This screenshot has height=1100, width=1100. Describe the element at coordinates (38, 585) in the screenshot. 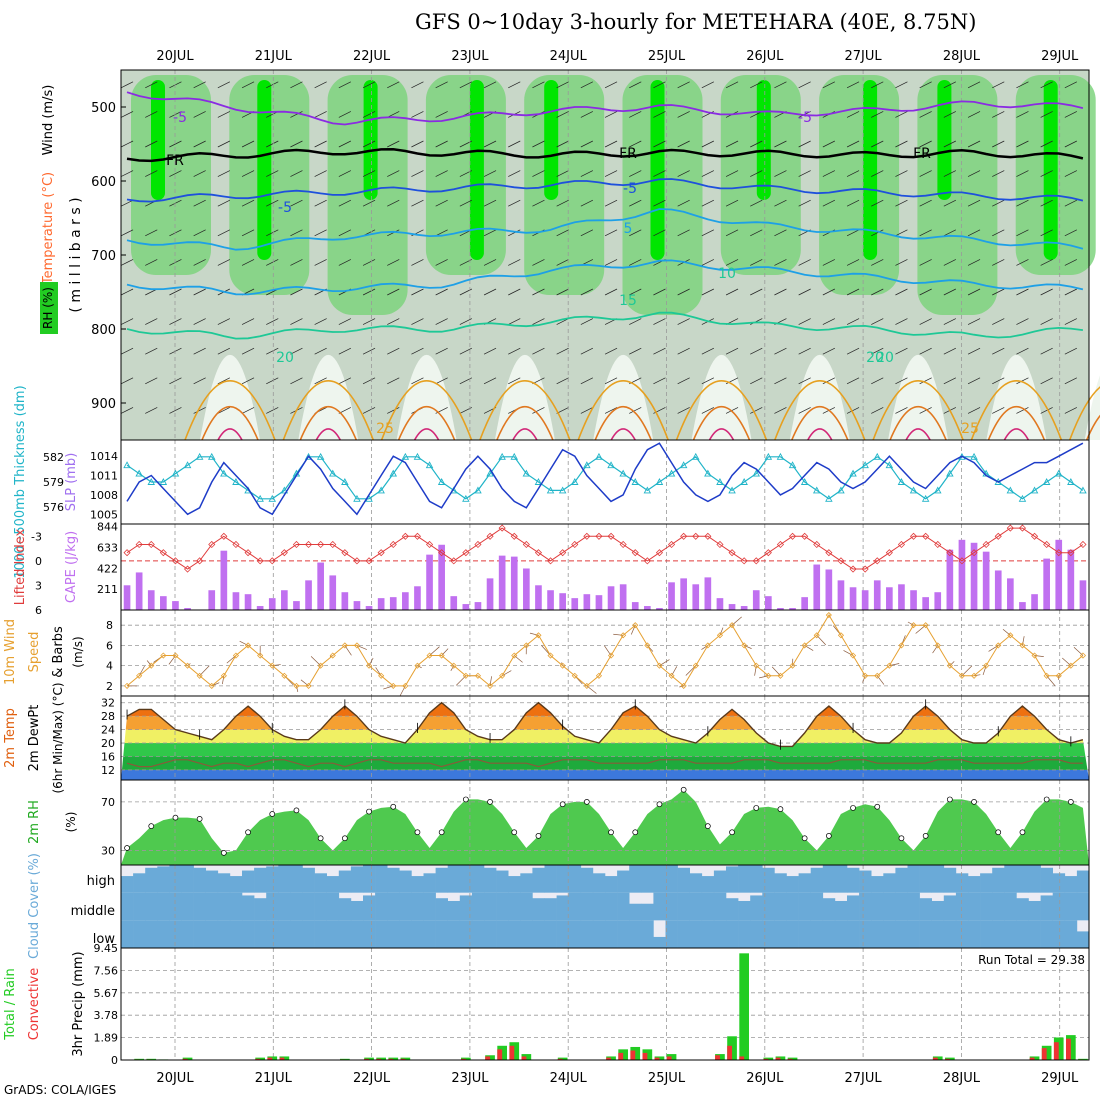

I see `li-tick-label: 3` at that location.